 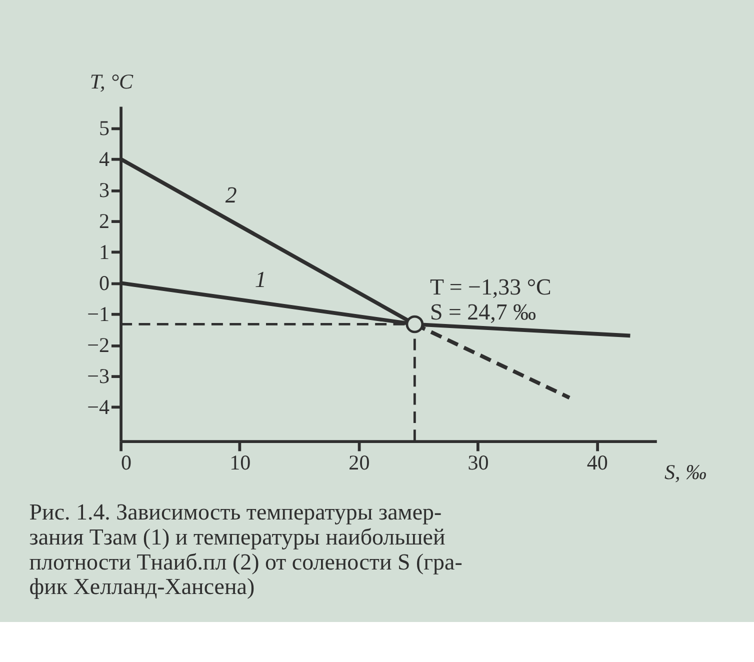 I want to click on y-tick-label: 5, so click(x=104, y=128).